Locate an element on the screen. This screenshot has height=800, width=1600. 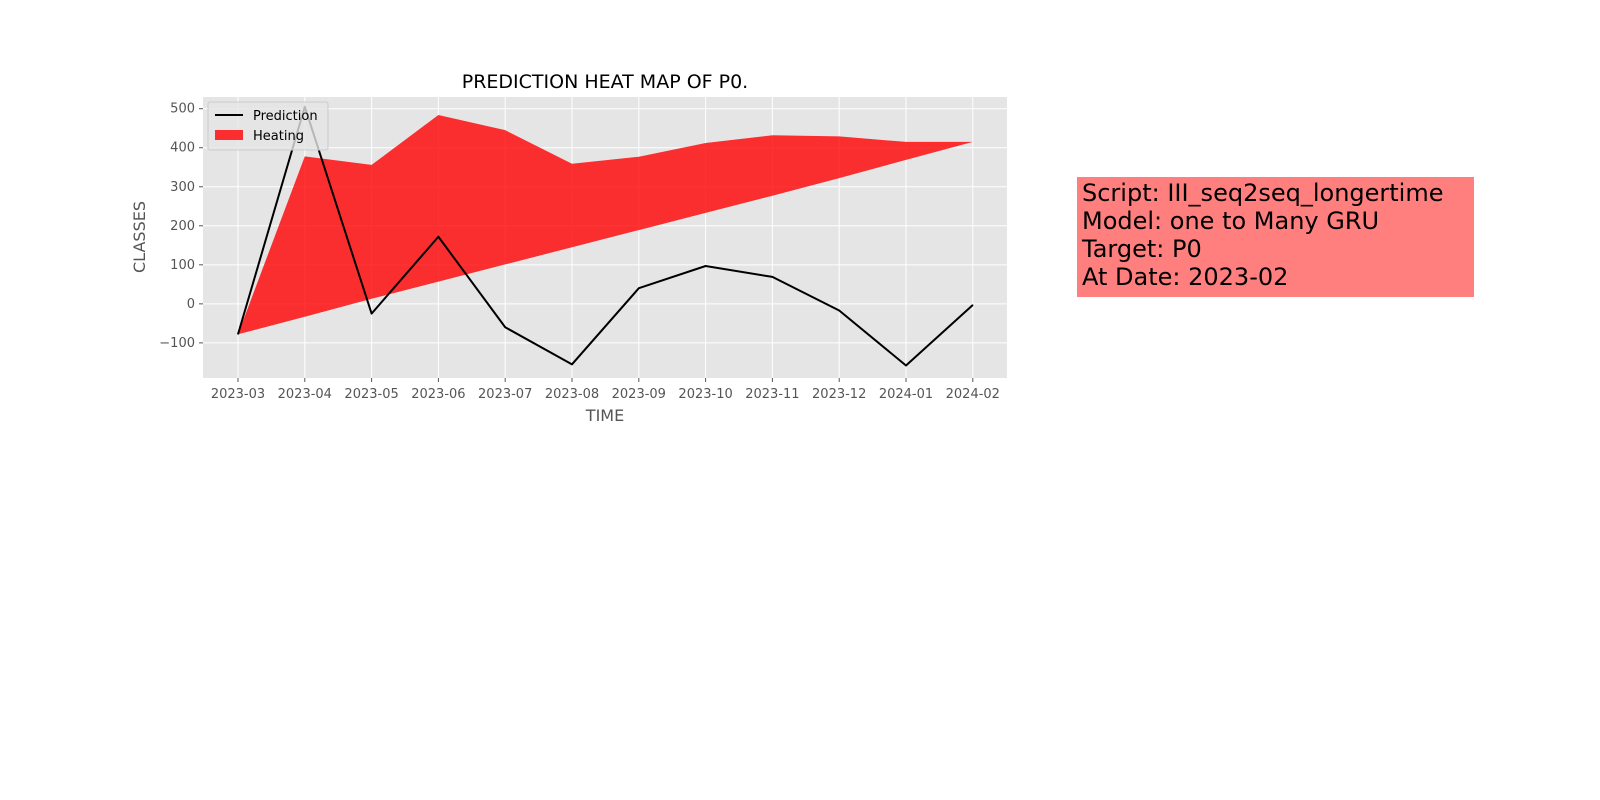
heating-band is located at coordinates (605, 224).